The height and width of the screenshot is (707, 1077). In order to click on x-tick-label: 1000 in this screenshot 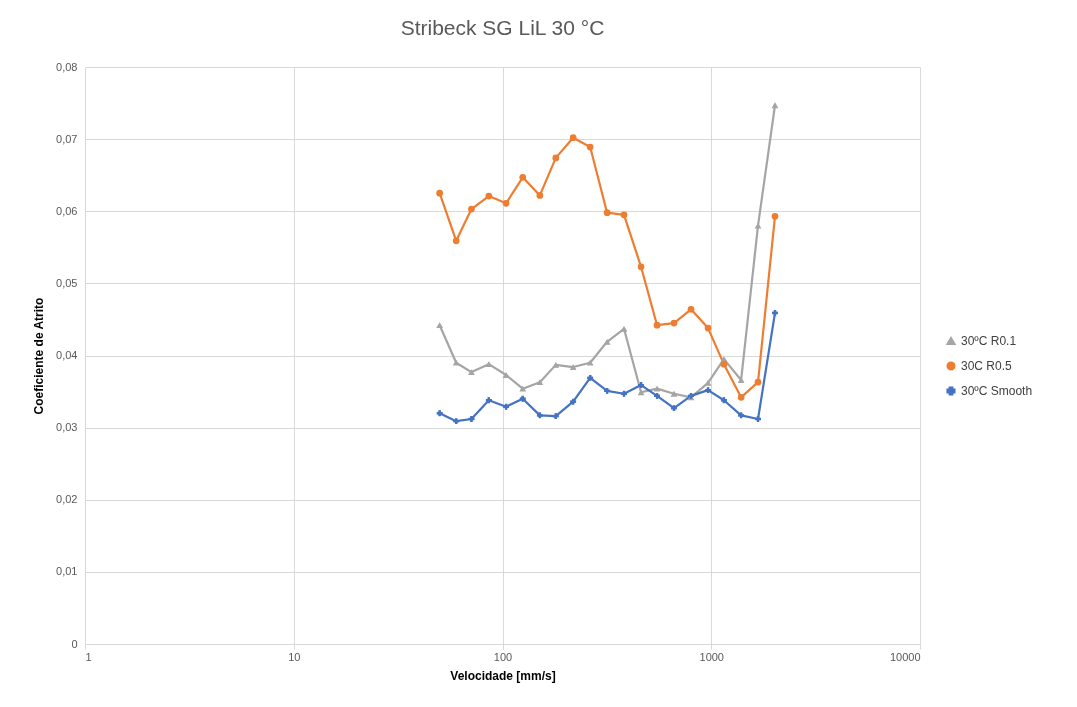, I will do `click(711, 656)`.